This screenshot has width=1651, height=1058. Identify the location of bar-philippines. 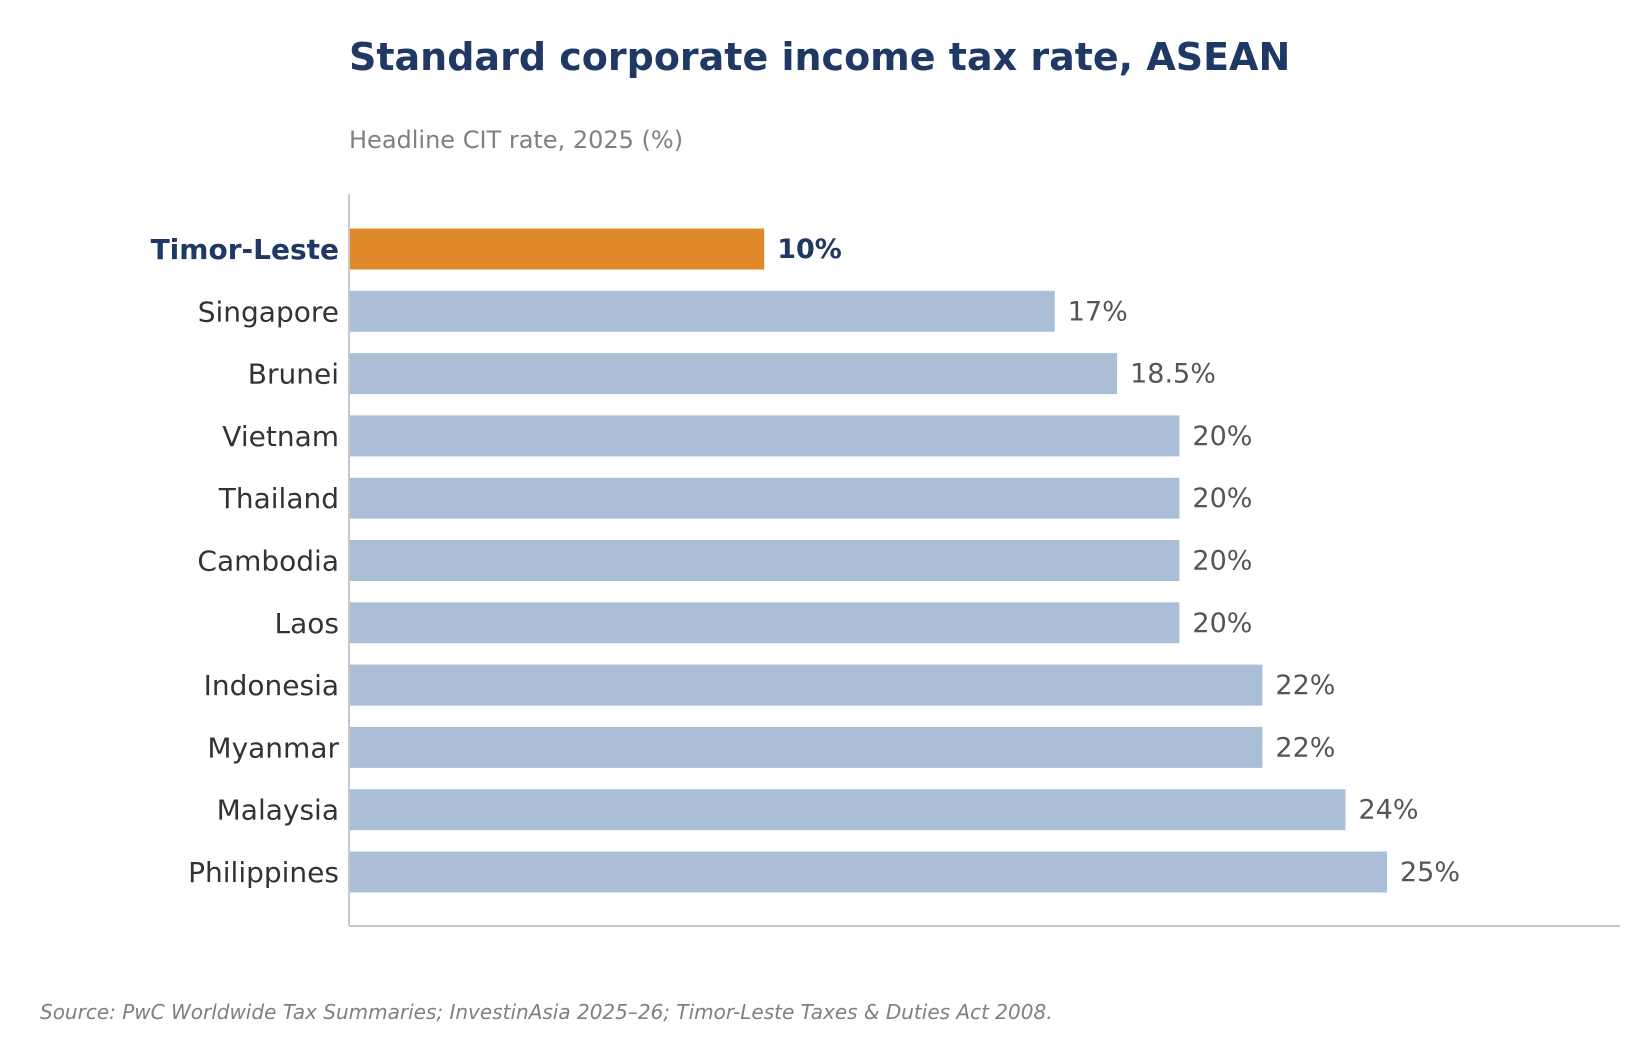
(868, 872).